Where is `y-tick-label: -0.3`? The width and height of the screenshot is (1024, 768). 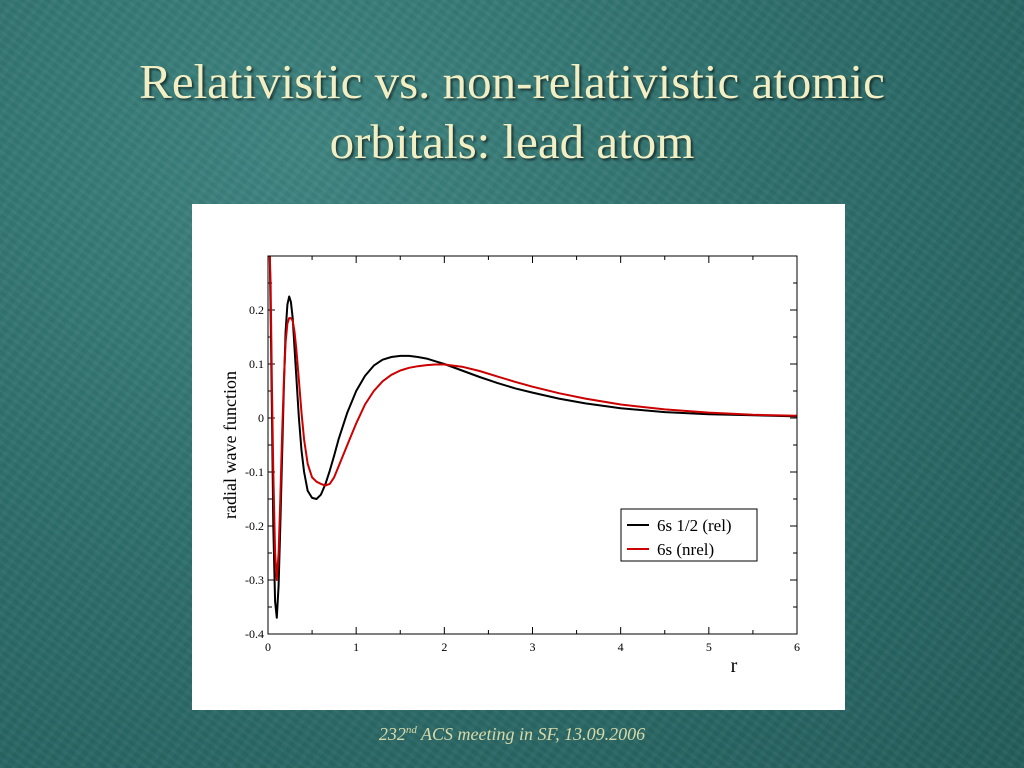
y-tick-label: -0.3 is located at coordinates (254, 580).